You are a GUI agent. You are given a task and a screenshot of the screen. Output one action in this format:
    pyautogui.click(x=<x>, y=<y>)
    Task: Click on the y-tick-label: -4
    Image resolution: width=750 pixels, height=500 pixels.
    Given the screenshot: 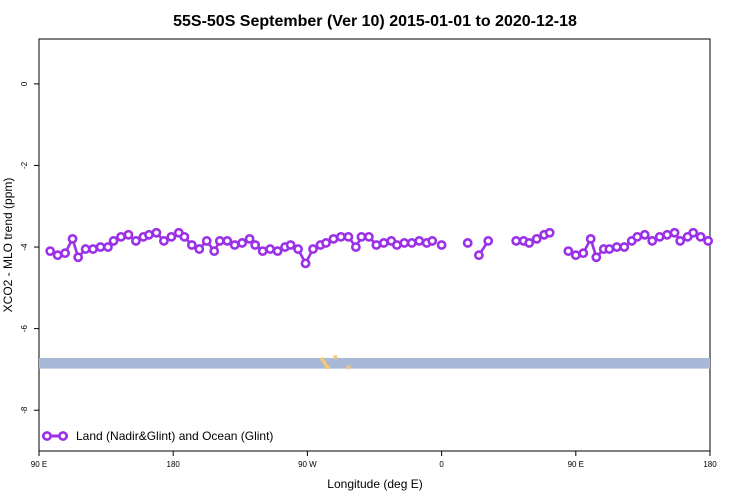 What is the action you would take?
    pyautogui.click(x=24, y=247)
    